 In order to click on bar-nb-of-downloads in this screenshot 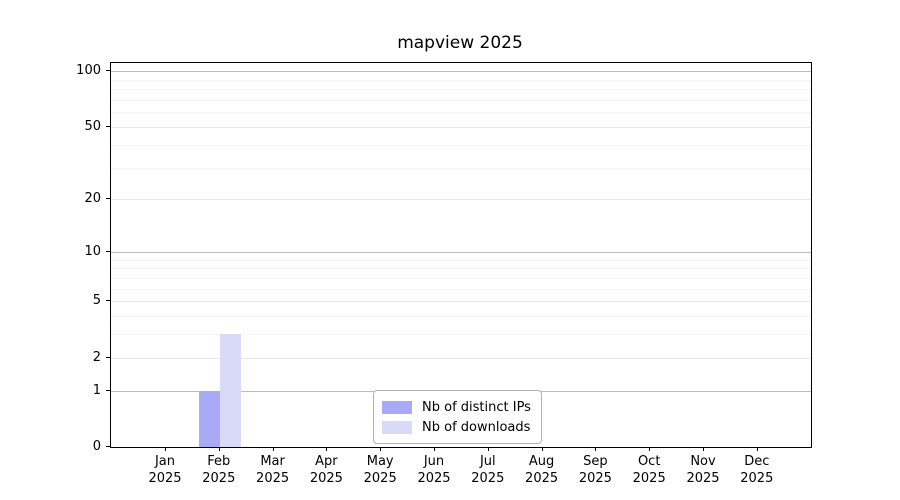, I will do `click(230, 390)`.